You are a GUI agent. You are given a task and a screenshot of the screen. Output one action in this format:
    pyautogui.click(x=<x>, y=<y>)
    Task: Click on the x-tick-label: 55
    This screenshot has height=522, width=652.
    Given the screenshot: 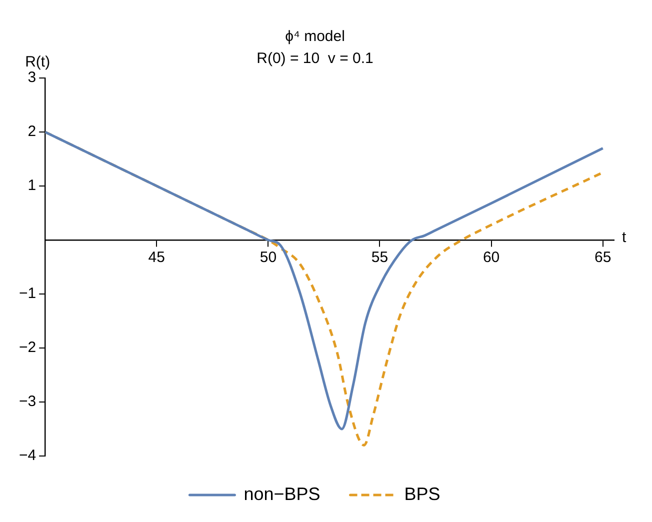 What is the action you would take?
    pyautogui.click(x=379, y=257)
    